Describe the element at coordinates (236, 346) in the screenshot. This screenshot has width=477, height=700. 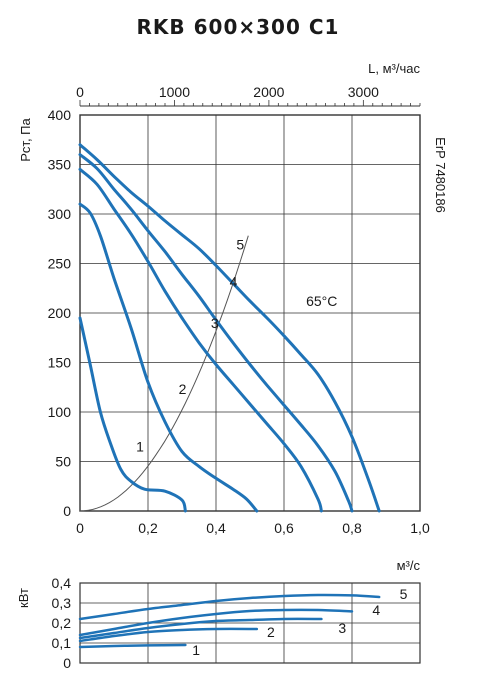
I see `main-series-labels: 1 2 3 4 5 65°C` at that location.